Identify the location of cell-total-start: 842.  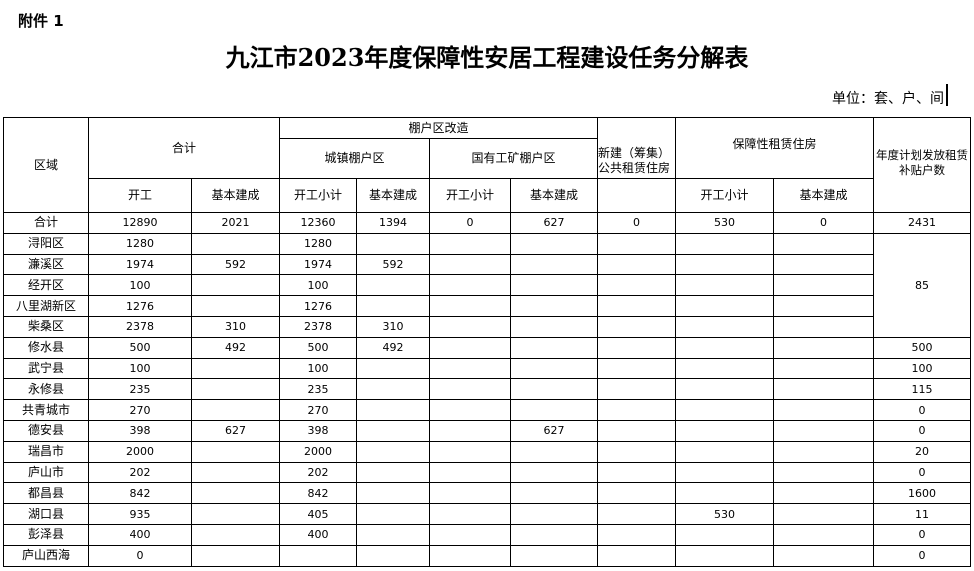
(140, 493).